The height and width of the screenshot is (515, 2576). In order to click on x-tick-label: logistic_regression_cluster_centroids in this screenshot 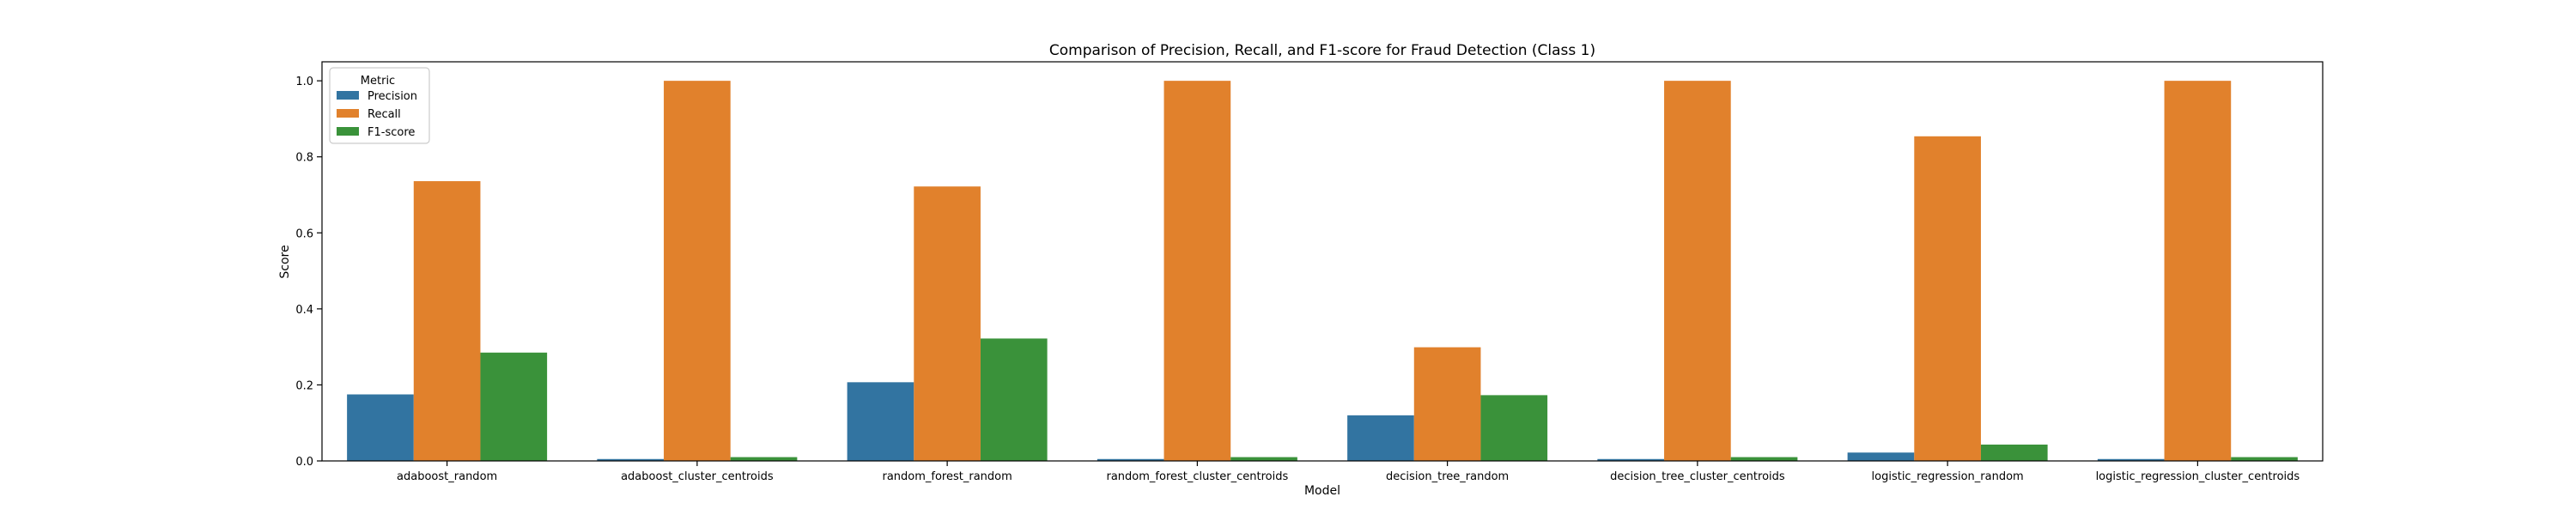, I will do `click(2198, 476)`.